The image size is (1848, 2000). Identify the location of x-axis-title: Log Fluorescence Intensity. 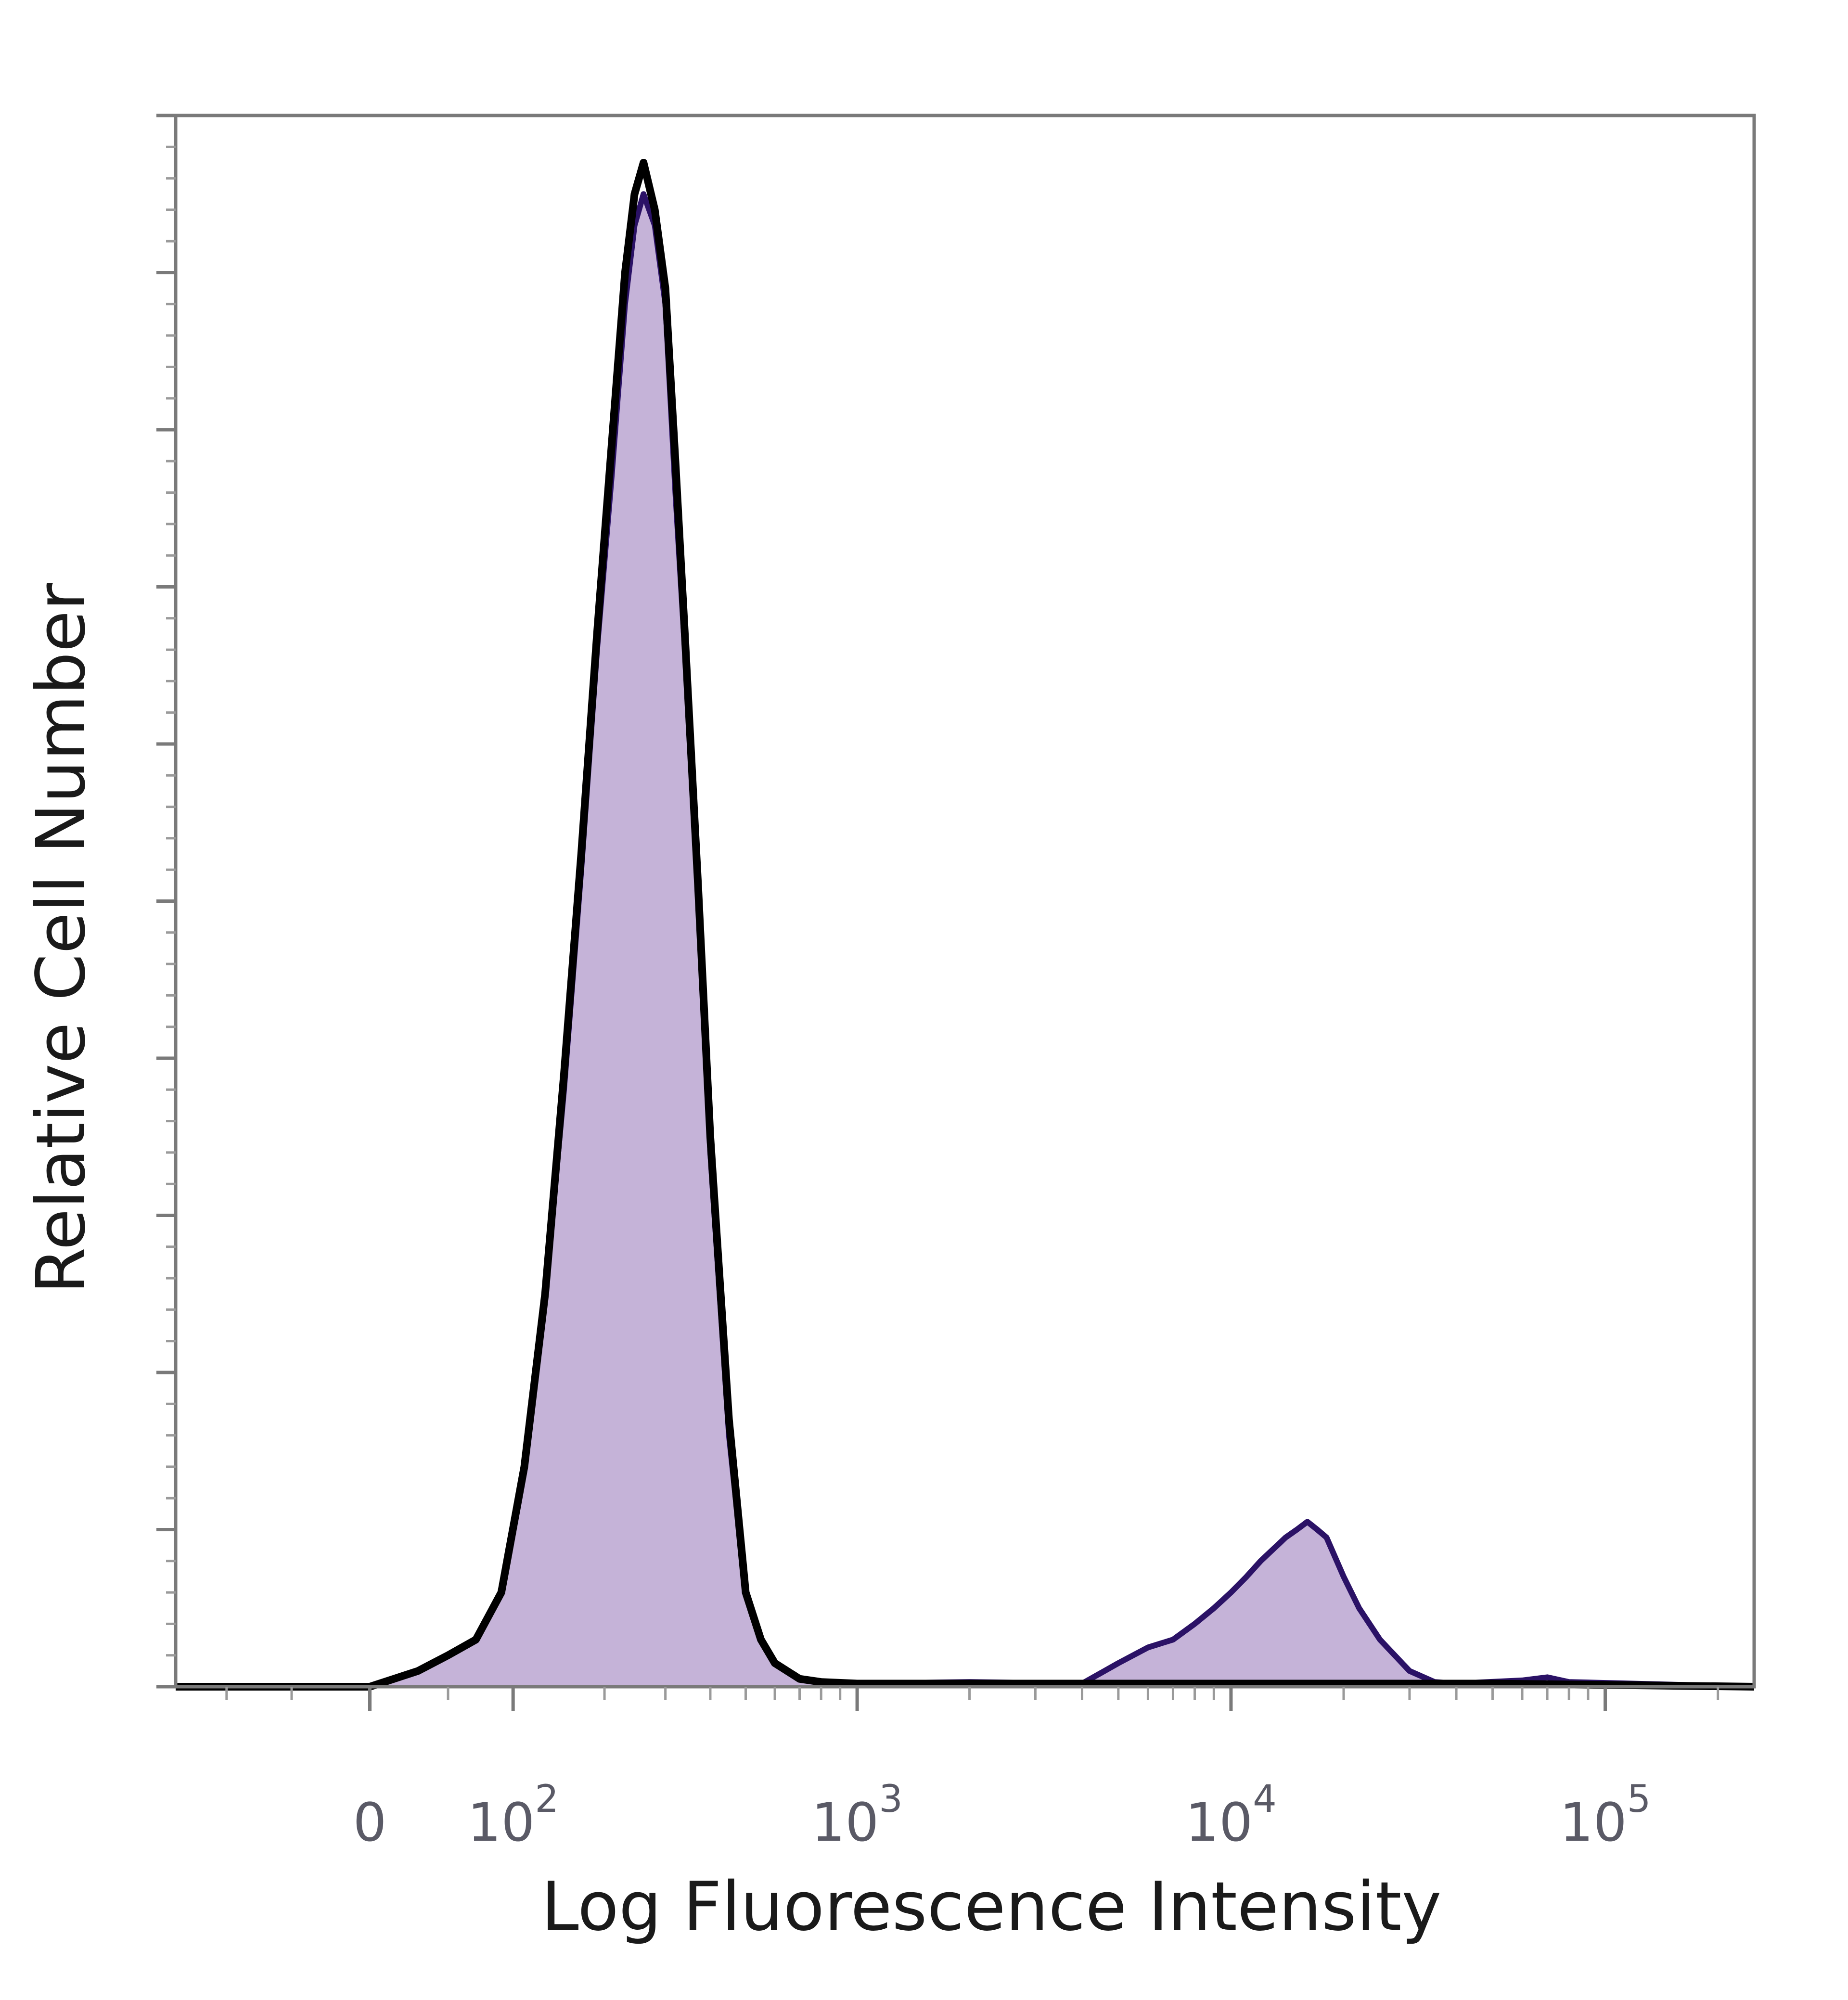
(991, 1907).